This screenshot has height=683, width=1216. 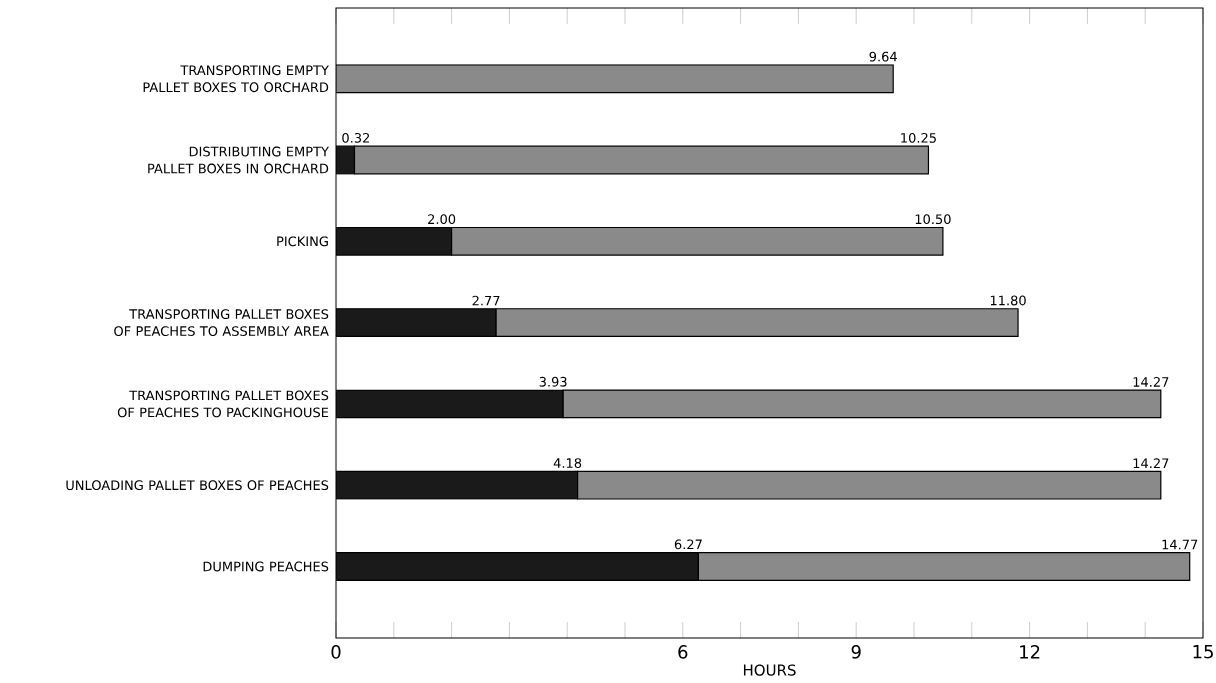 What do you see at coordinates (1008, 300) in the screenshot?
I see `total-label: 11.80` at bounding box center [1008, 300].